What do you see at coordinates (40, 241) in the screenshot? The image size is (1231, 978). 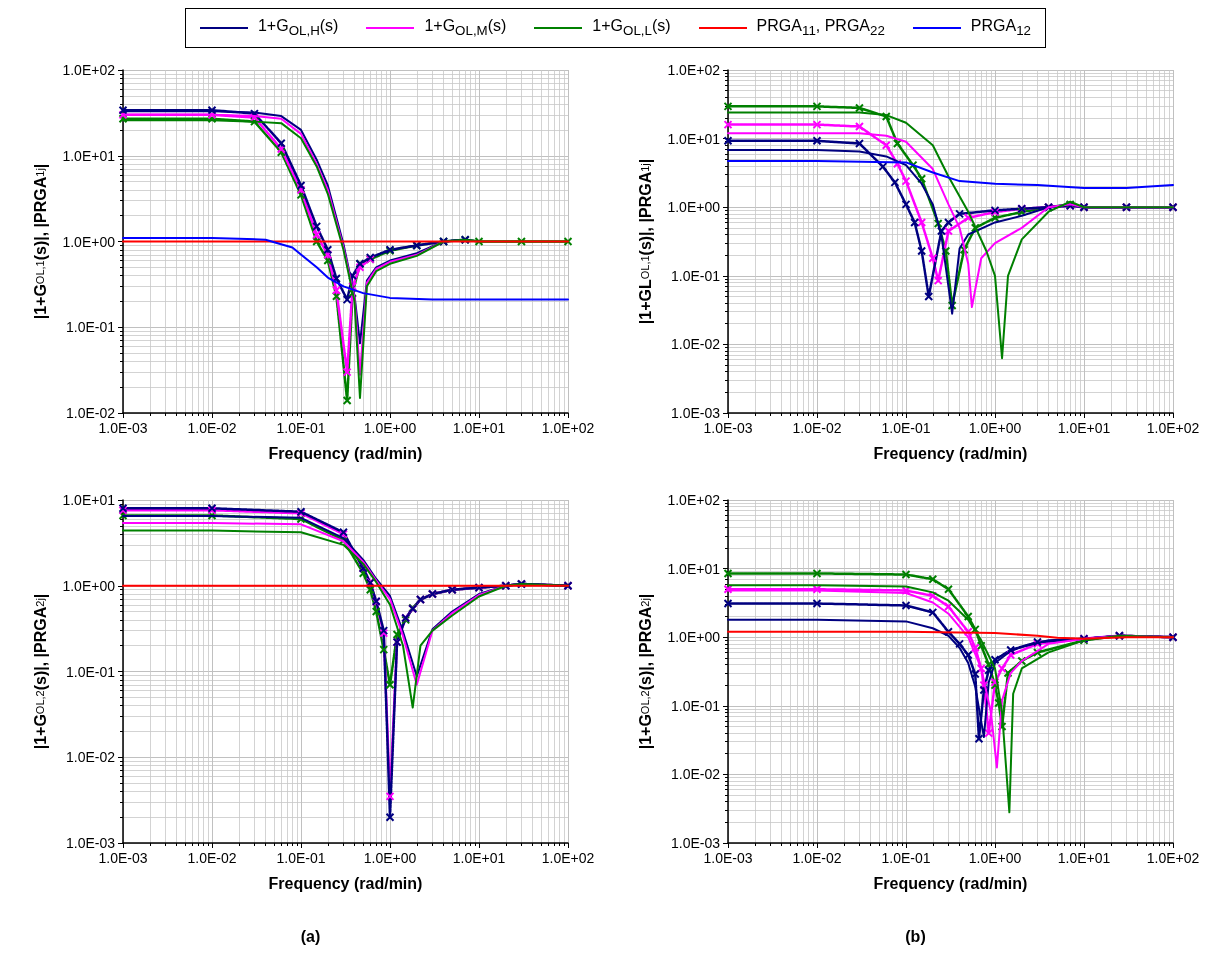 I see `y-axis-title: |1+GOL,1(s)|, |PRGA1j|` at bounding box center [40, 241].